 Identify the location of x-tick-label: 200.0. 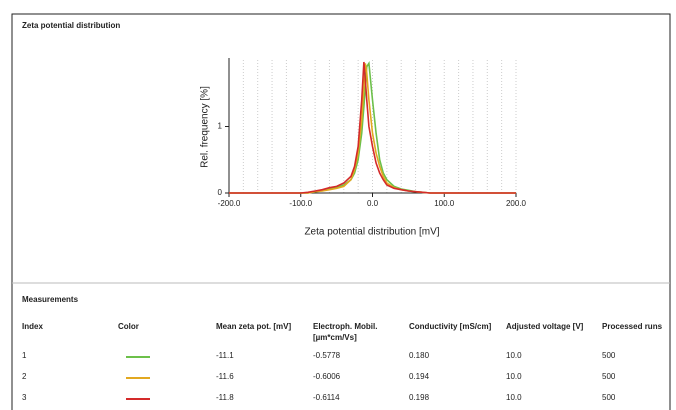
(516, 203).